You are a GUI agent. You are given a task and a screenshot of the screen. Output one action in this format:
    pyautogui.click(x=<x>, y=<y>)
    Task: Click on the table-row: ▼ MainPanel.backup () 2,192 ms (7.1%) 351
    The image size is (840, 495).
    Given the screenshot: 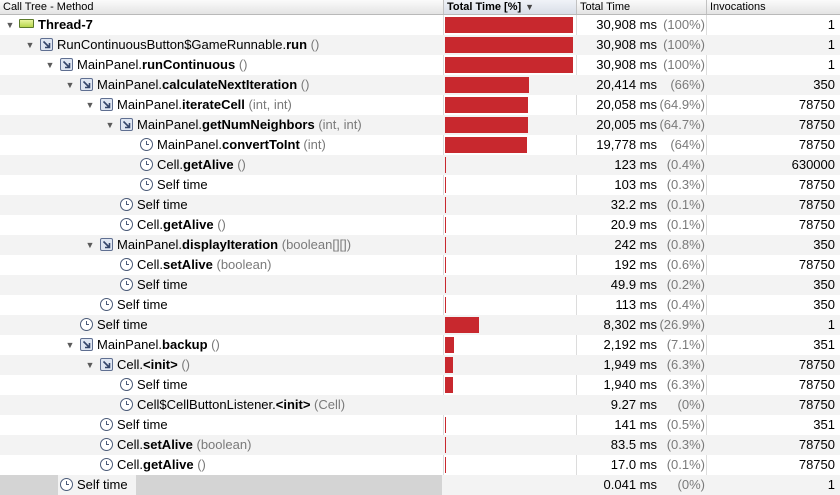 What is the action you would take?
    pyautogui.click(x=420, y=345)
    